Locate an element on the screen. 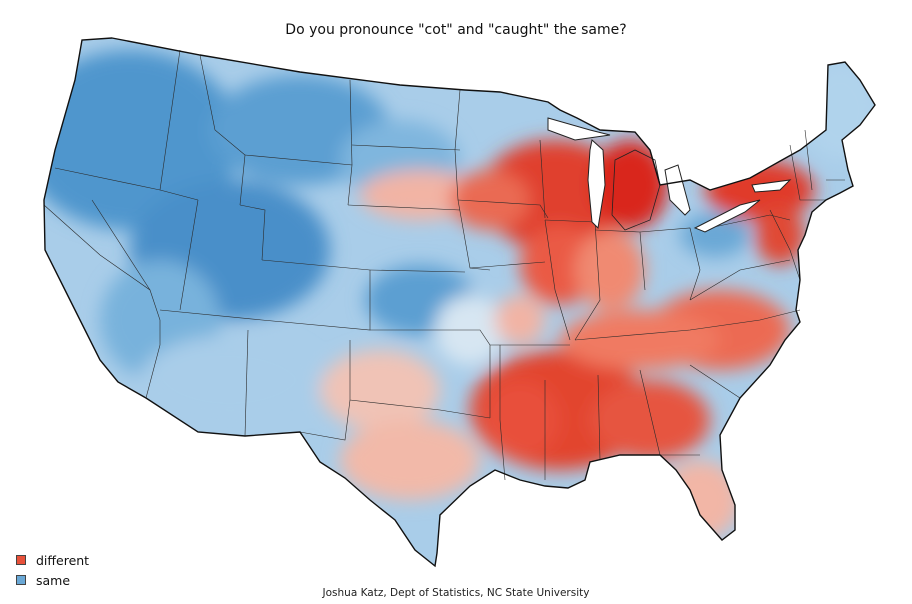 Image resolution: width=912 pixels, height=604 pixels. legend-swatch-different is located at coordinates (21, 560).